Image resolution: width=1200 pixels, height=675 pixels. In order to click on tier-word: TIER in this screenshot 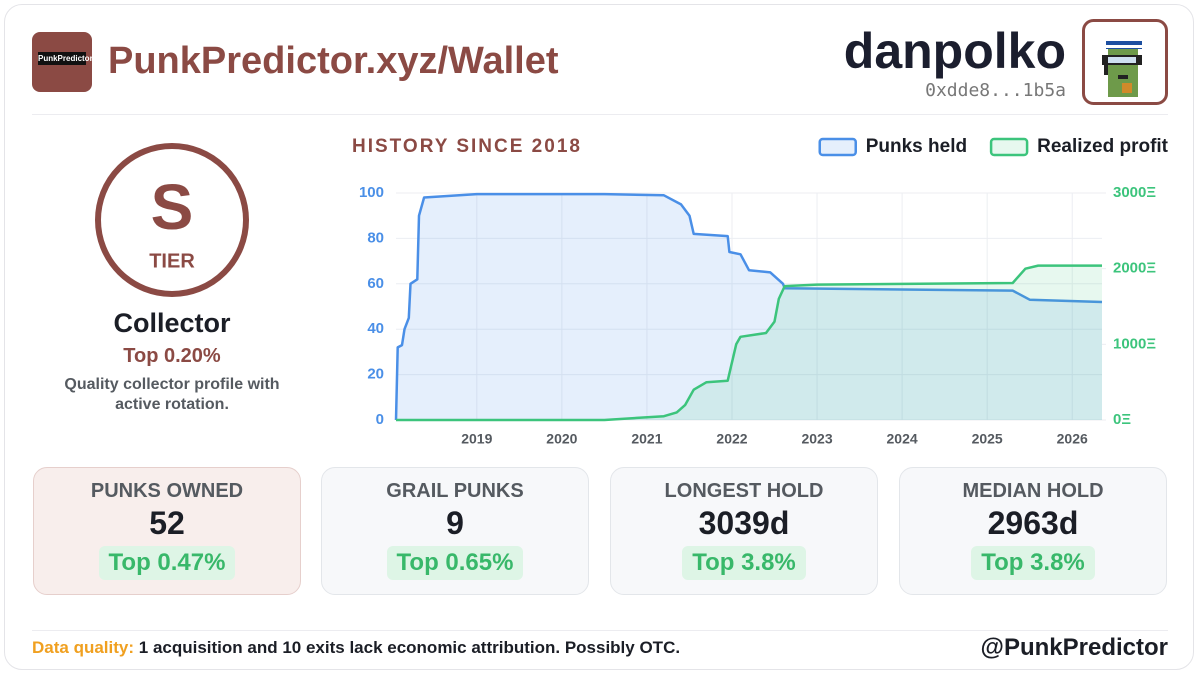, I will do `click(172, 261)`.